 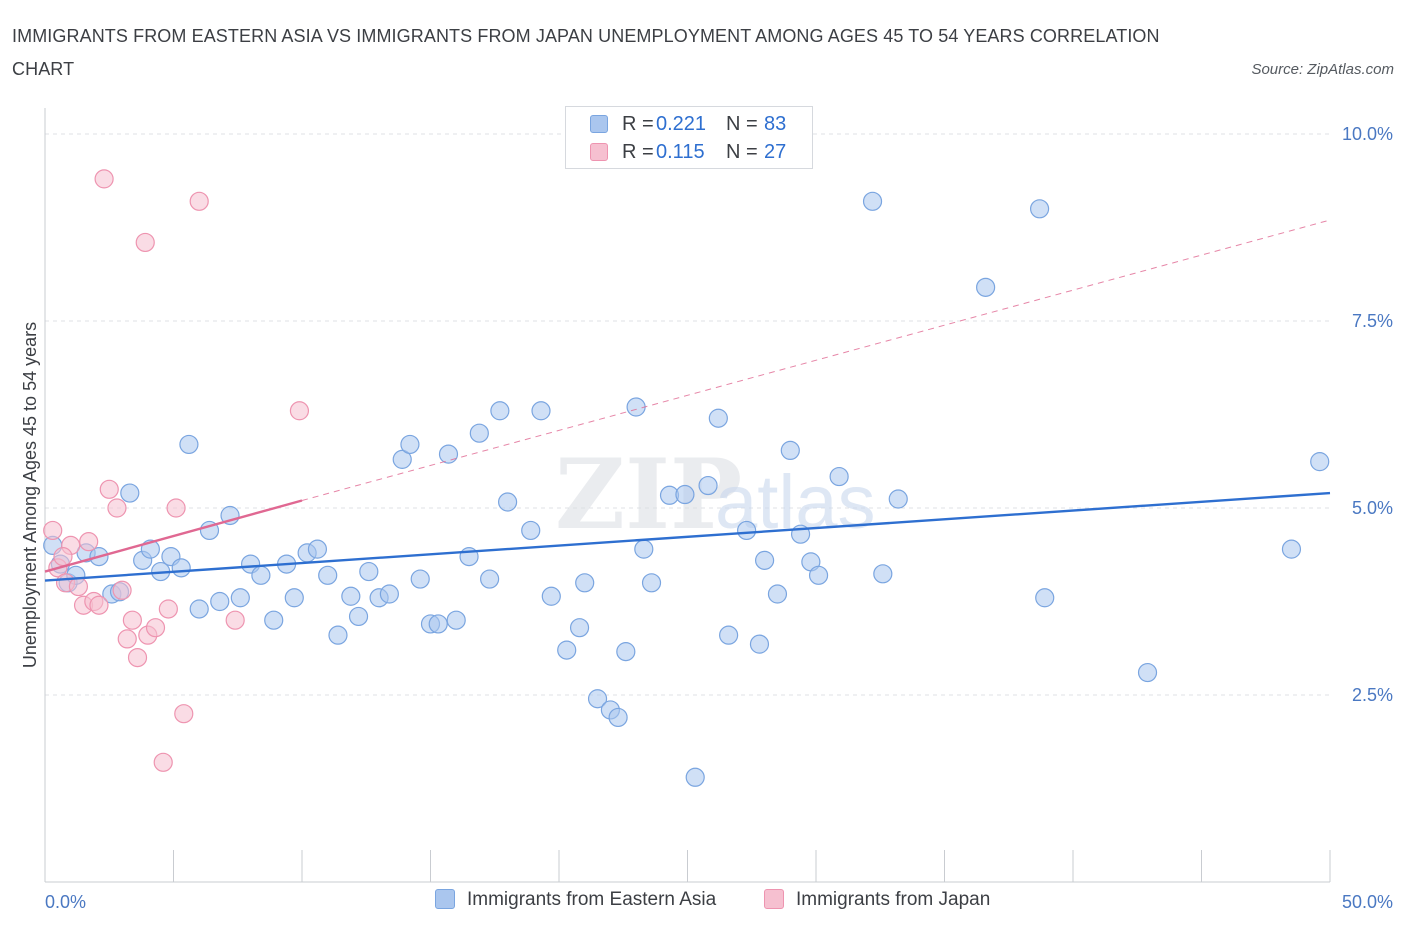 What do you see at coordinates (681, 124) in the screenshot?
I see `legend-r-value: 0.221` at bounding box center [681, 124].